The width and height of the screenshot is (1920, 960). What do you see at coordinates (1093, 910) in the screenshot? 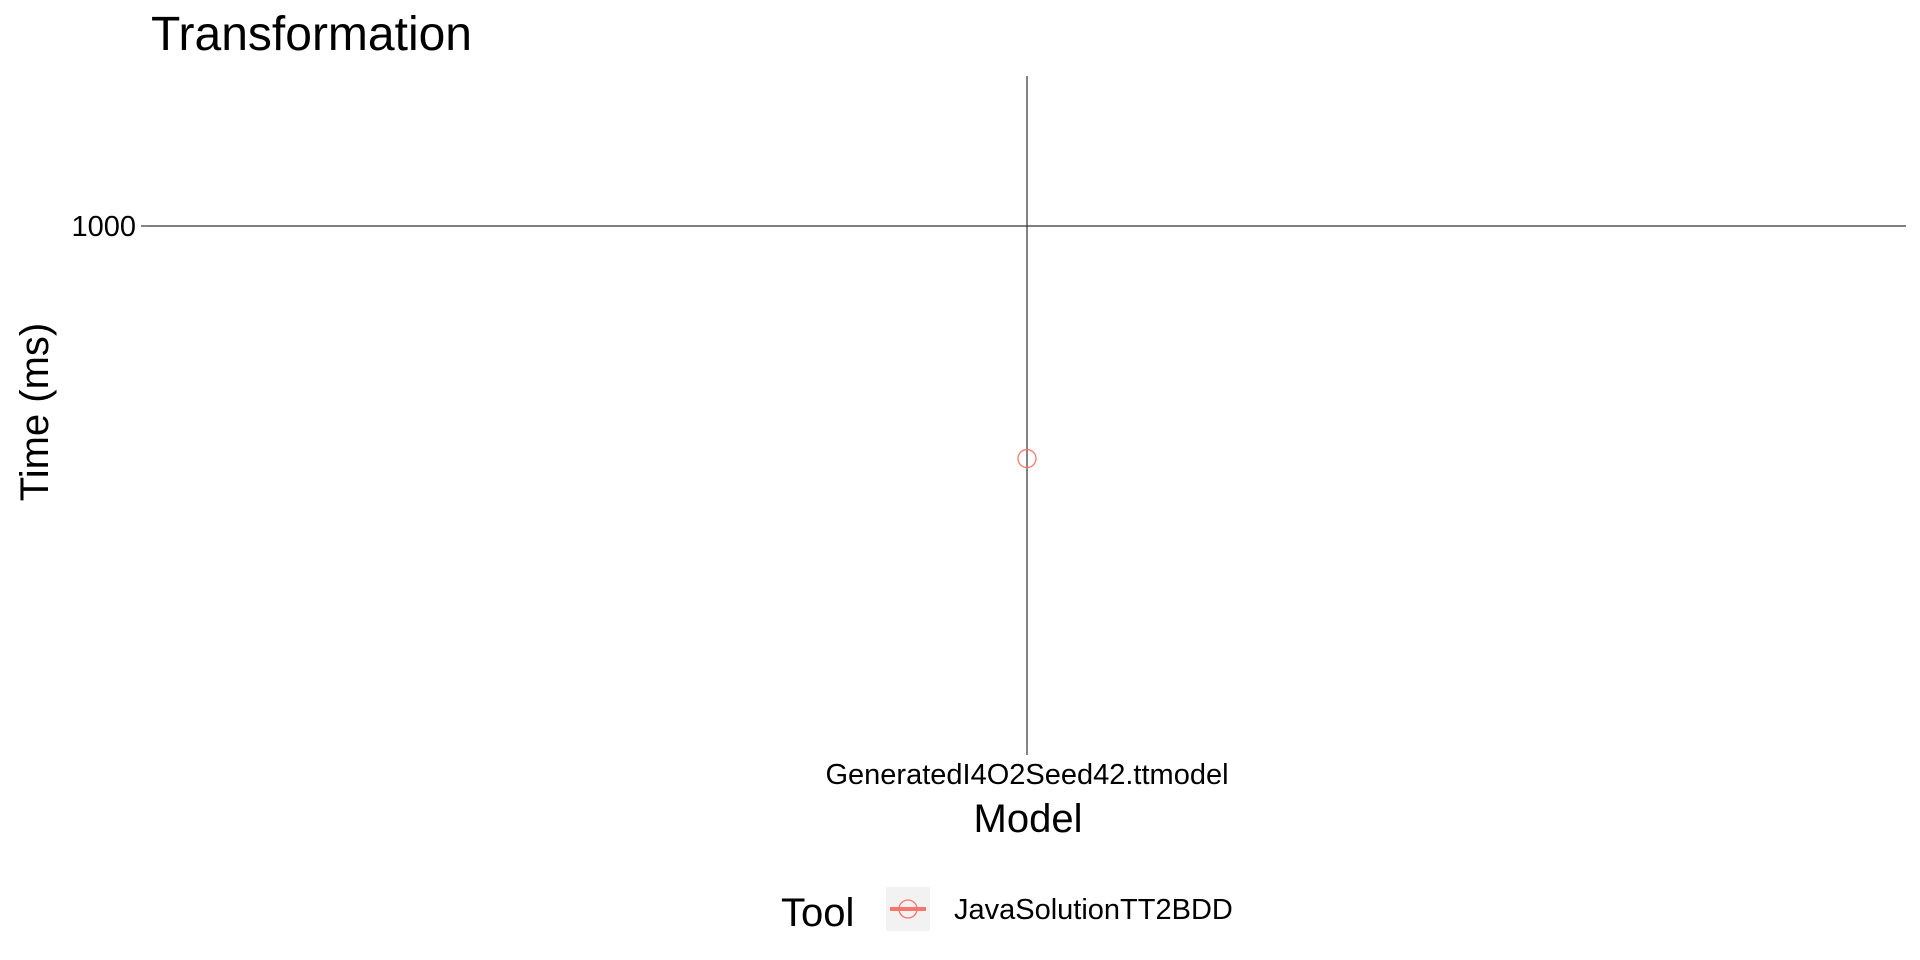
I see `legend-entry-label: JavaSolutionTT2BDD` at bounding box center [1093, 910].